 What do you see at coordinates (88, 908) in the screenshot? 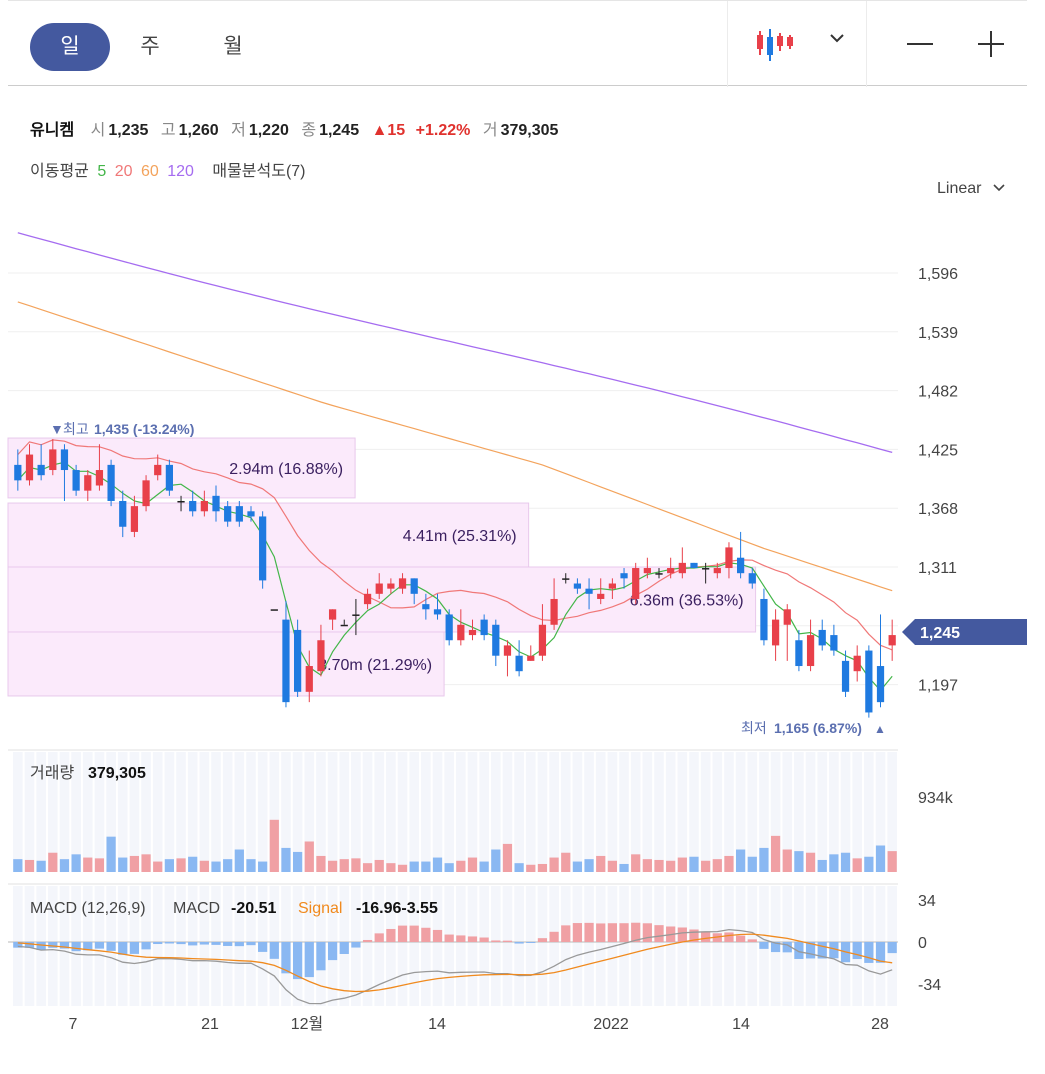
I see `macd-panel-label: MACD (12,26,9)` at bounding box center [88, 908].